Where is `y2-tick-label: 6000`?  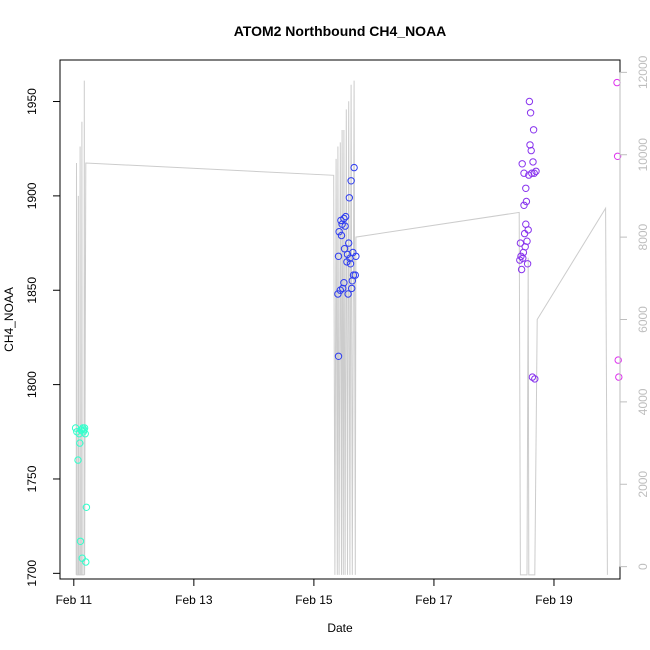
y2-tick-label: 6000 is located at coordinates (643, 319).